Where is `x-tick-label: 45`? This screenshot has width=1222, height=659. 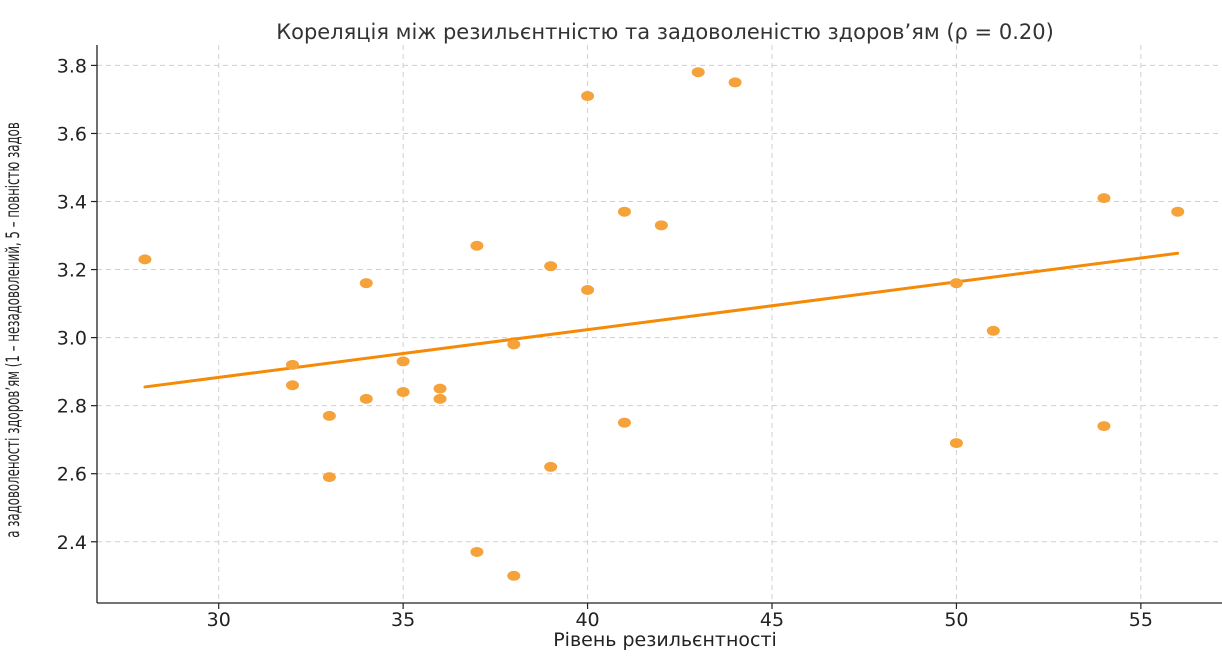
x-tick-label: 45 is located at coordinates (772, 620).